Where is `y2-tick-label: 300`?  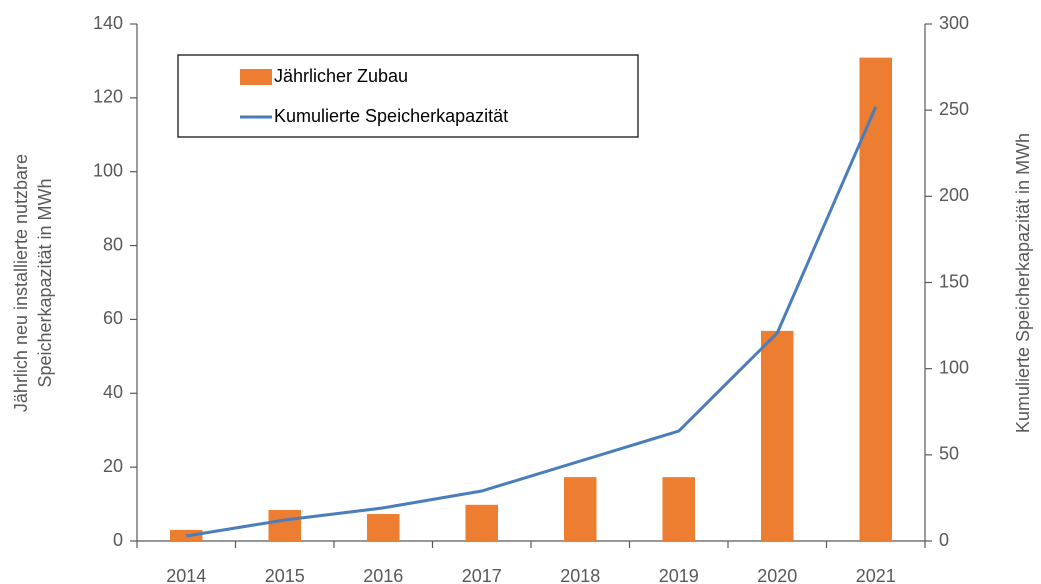
y2-tick-label: 300 is located at coordinates (954, 23).